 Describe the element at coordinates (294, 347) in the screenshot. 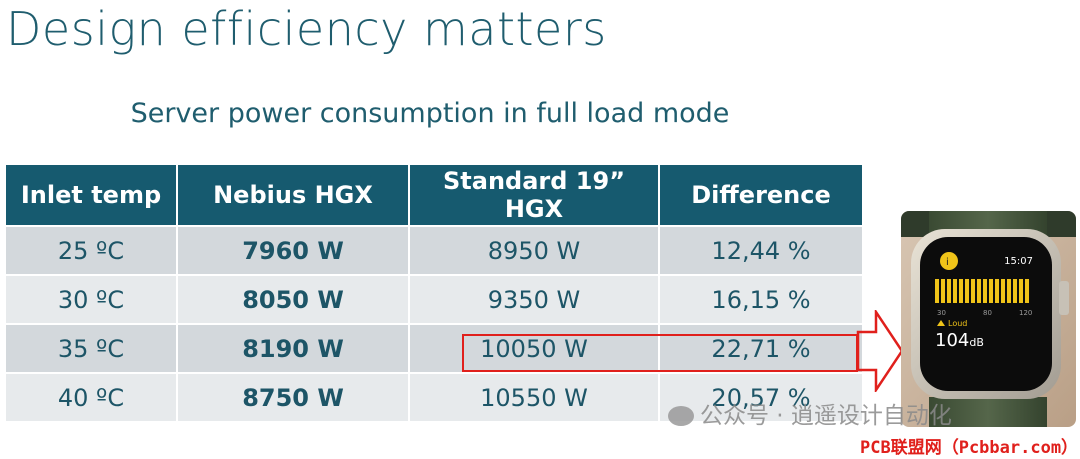

I see `cell-nebius-hgx: 8190 W` at that location.